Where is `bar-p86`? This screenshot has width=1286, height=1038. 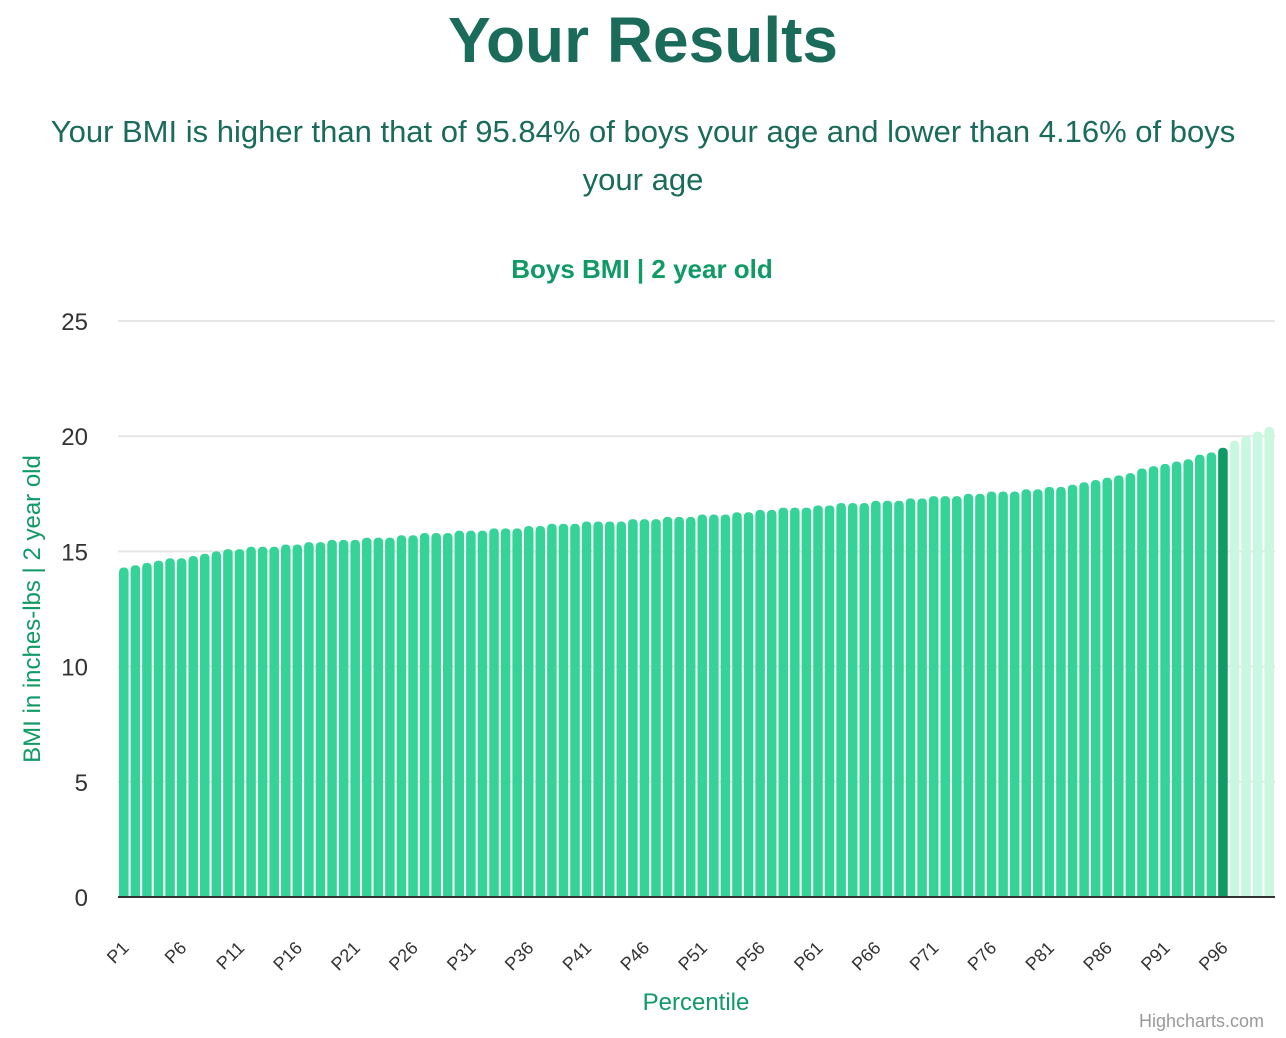 bar-p86 is located at coordinates (1107, 687).